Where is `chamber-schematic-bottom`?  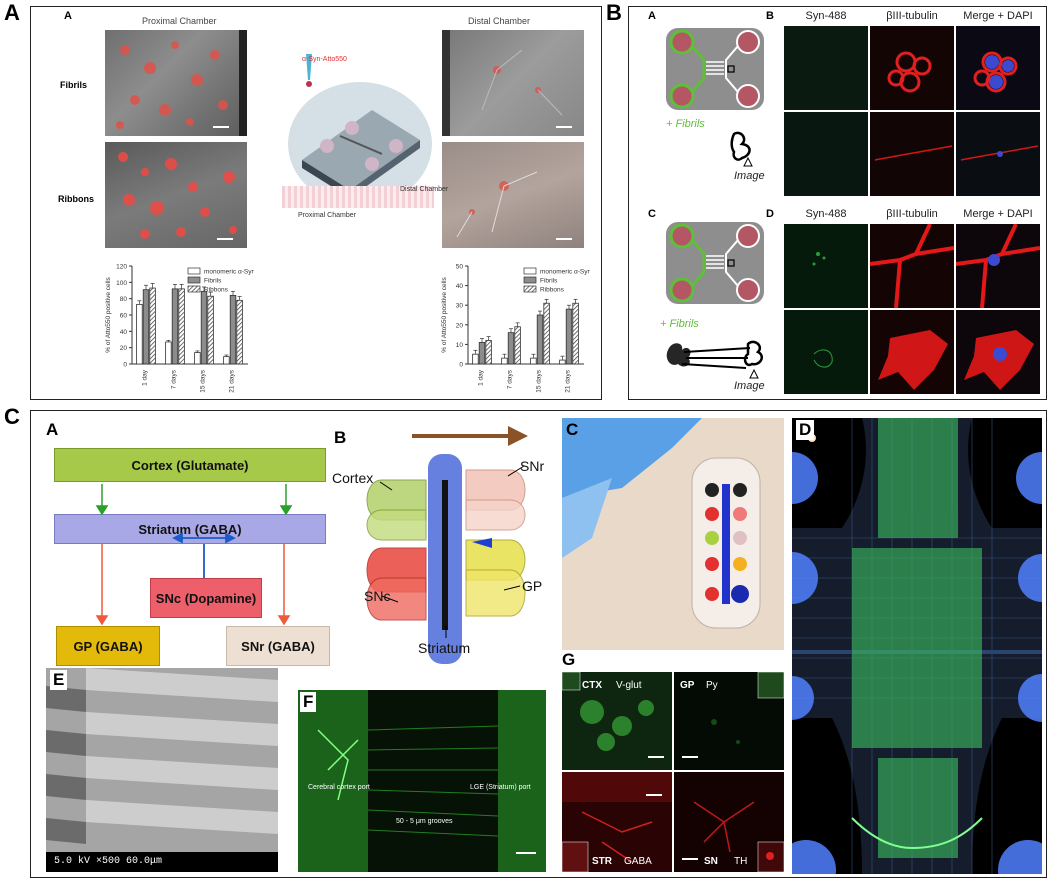 chamber-schematic-bottom is located at coordinates (715, 263).